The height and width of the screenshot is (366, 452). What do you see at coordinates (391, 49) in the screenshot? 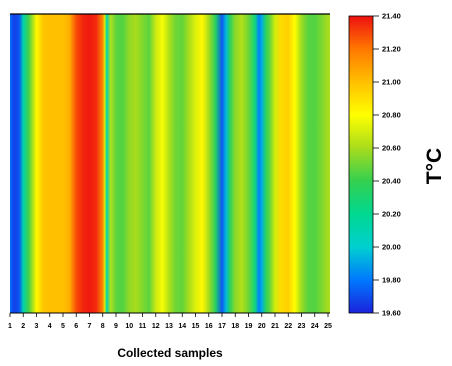
I see `colorbar-tick-label: 21.20` at bounding box center [391, 49].